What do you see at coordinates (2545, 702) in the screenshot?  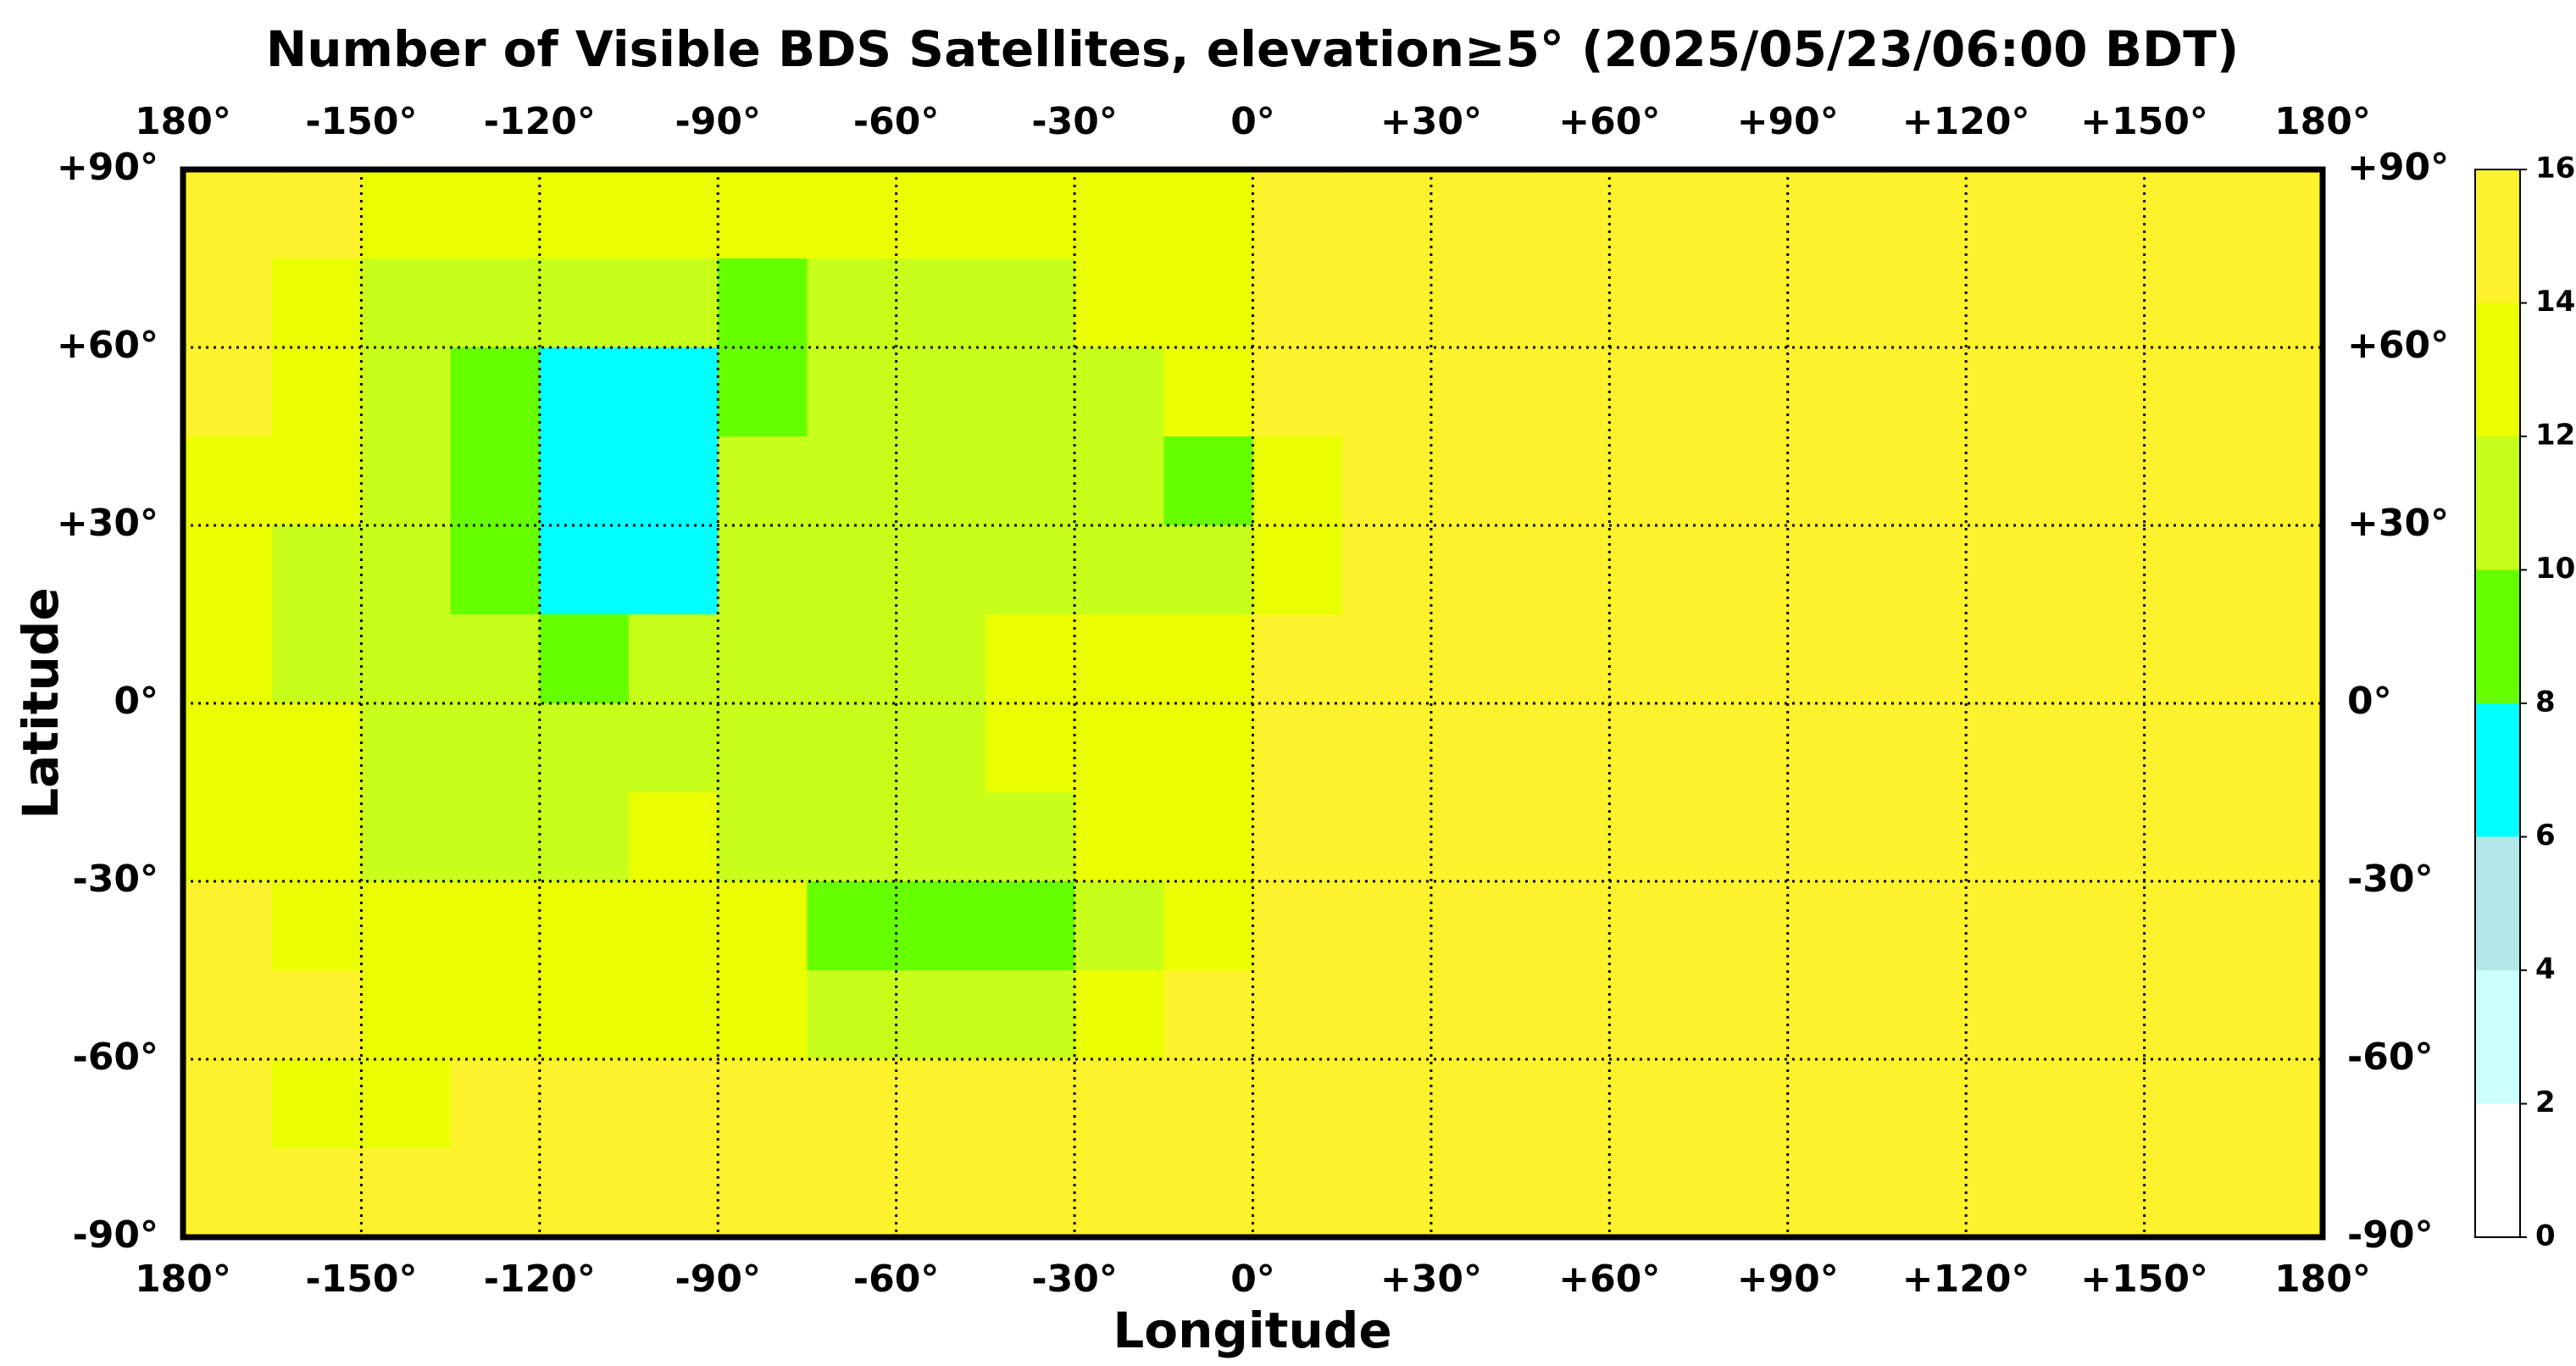 I see `colorbar-tick-label: 8` at bounding box center [2545, 702].